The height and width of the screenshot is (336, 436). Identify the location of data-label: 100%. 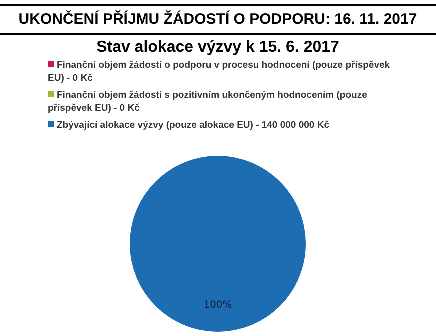
(218, 306).